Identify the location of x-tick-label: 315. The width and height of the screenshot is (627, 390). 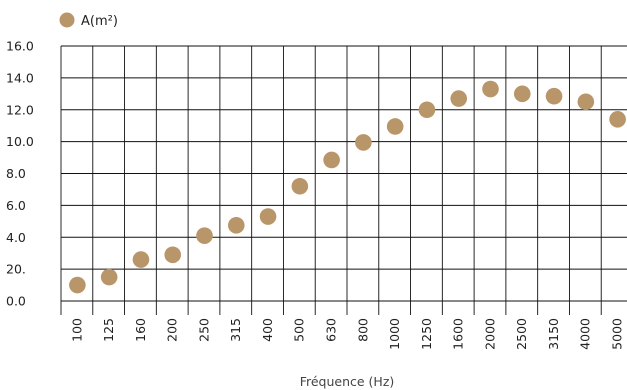
(235, 330).